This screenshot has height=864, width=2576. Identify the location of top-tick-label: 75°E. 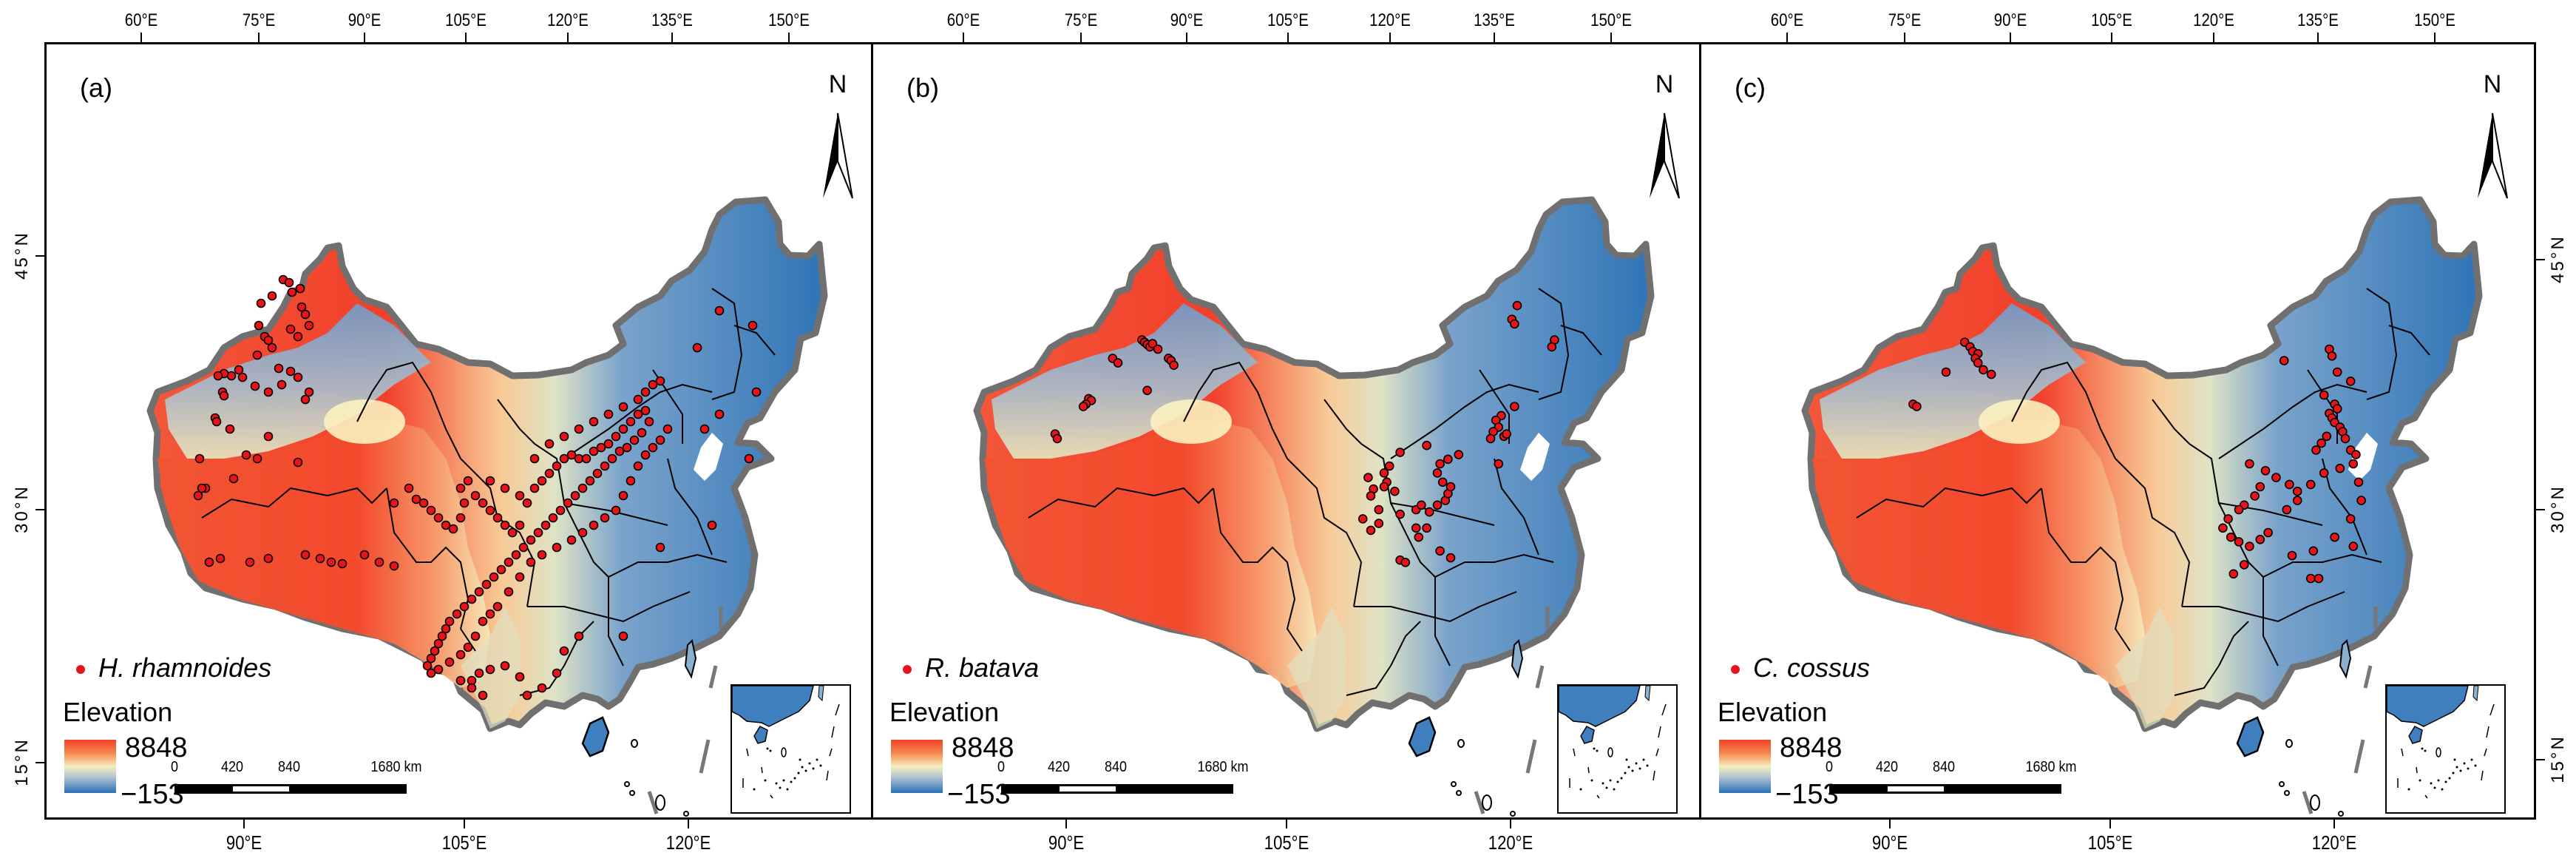
(259, 20).